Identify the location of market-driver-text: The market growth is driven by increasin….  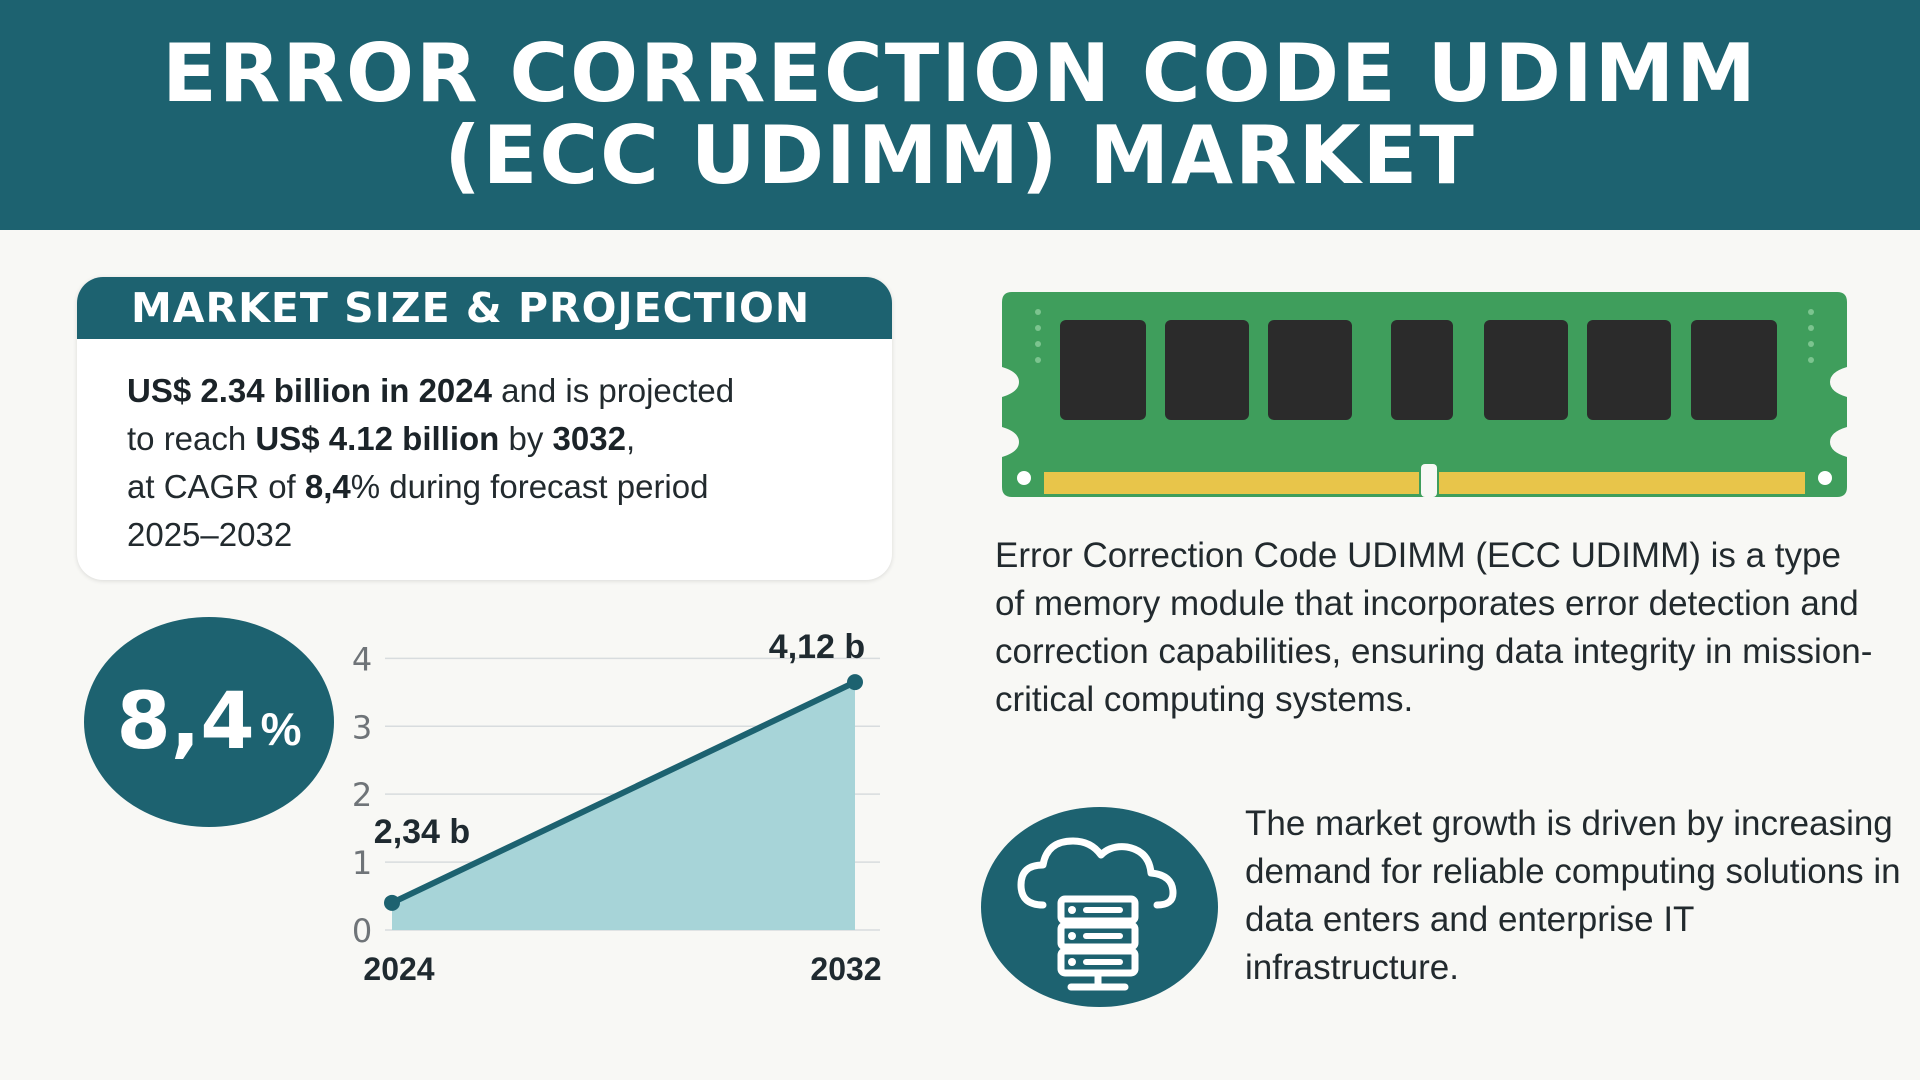
(1573, 895).